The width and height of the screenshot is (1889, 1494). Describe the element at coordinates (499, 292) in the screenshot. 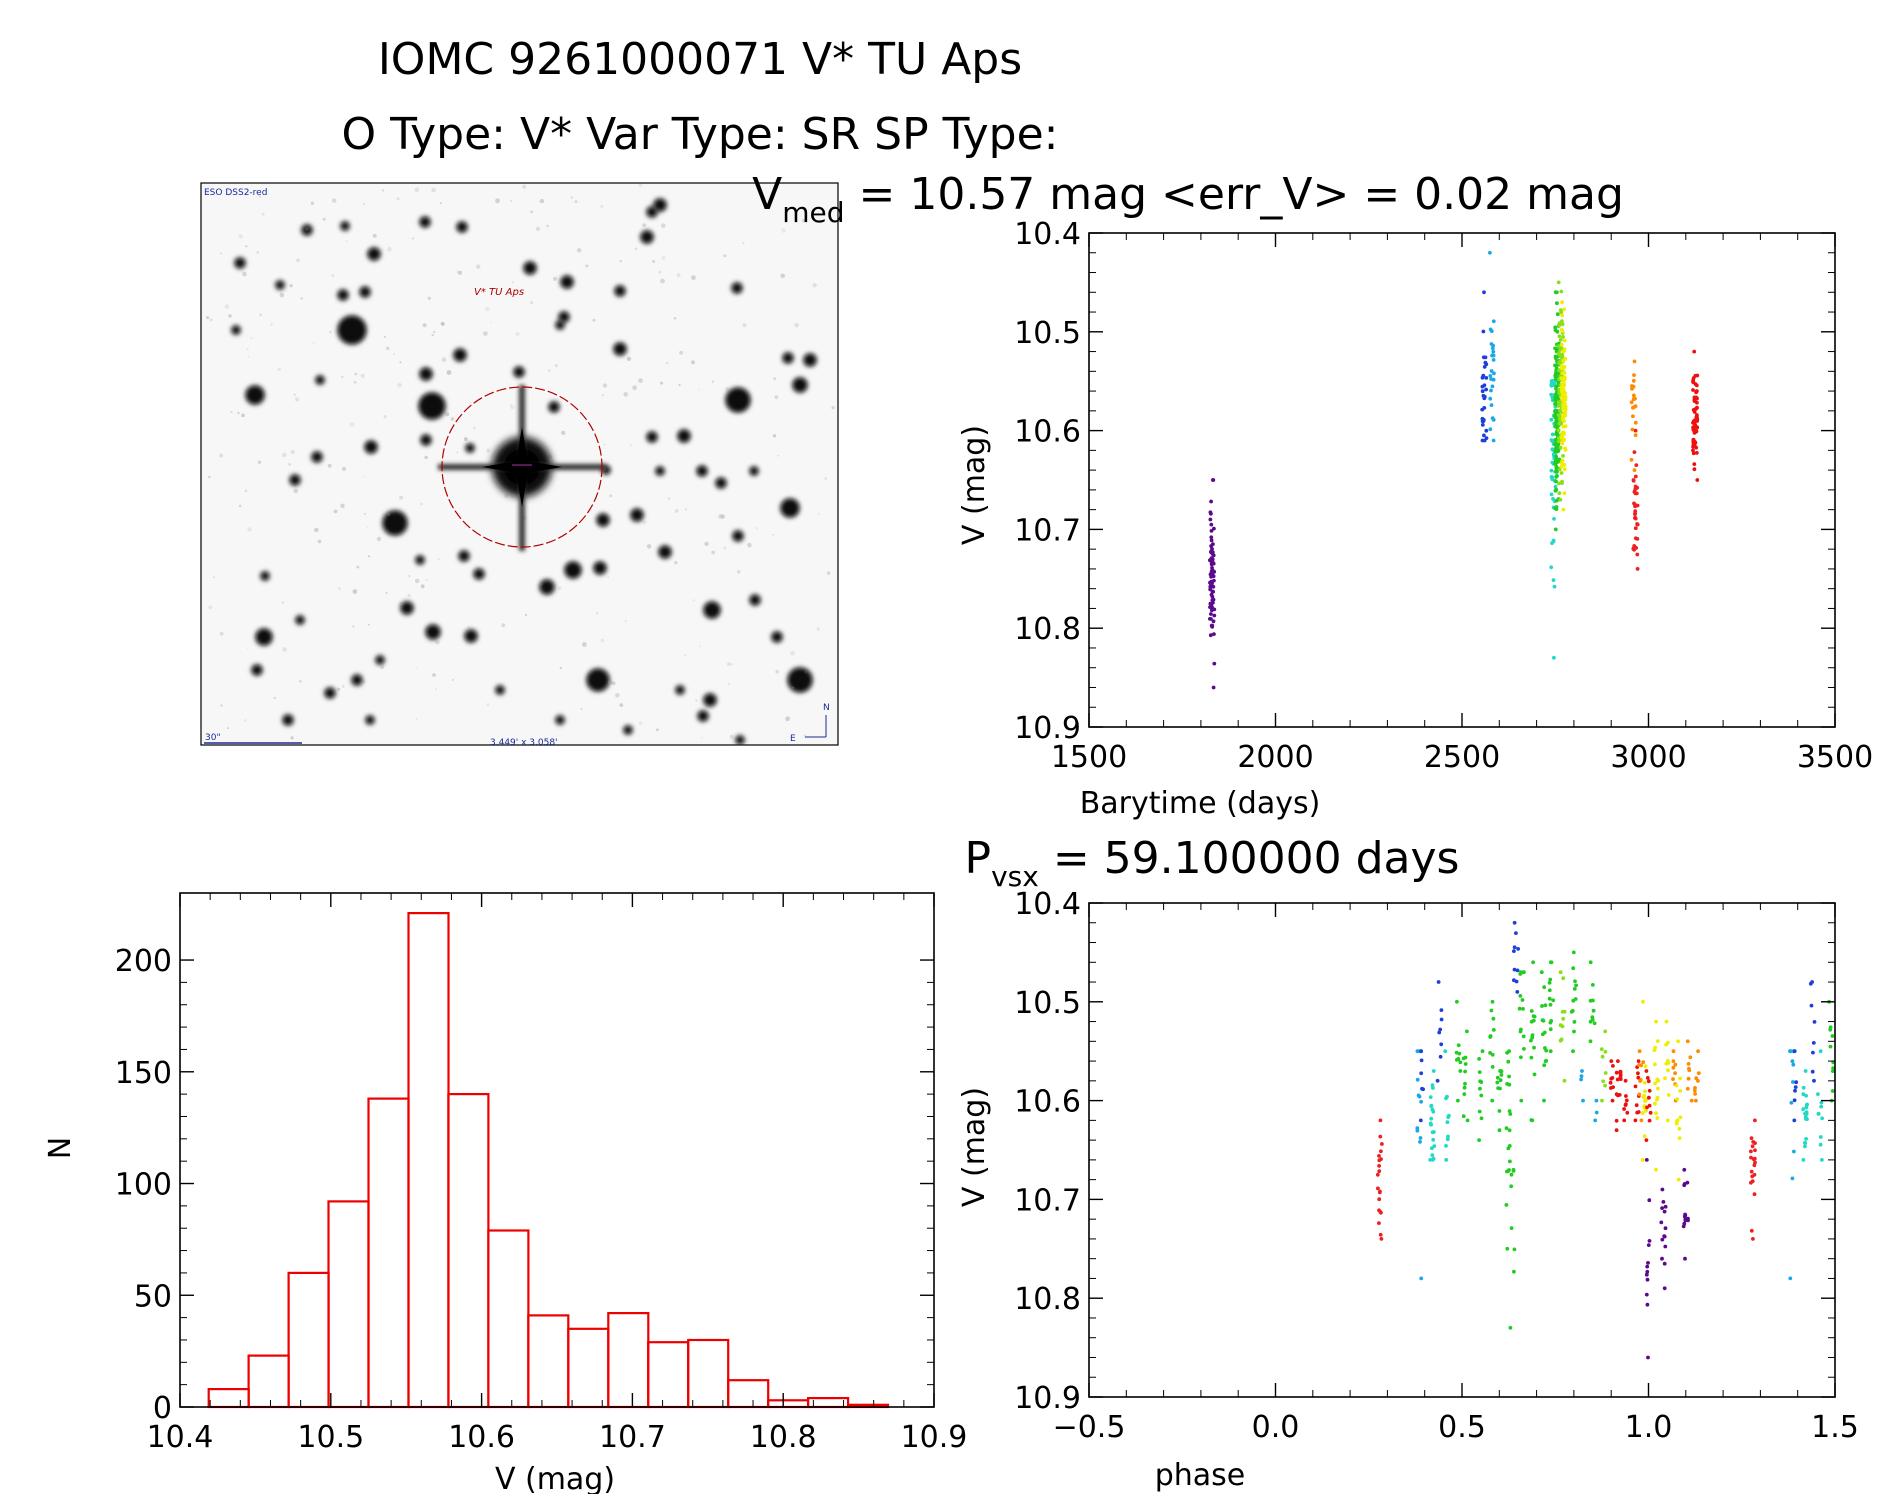

I see `target-label: V* TU Aps` at that location.